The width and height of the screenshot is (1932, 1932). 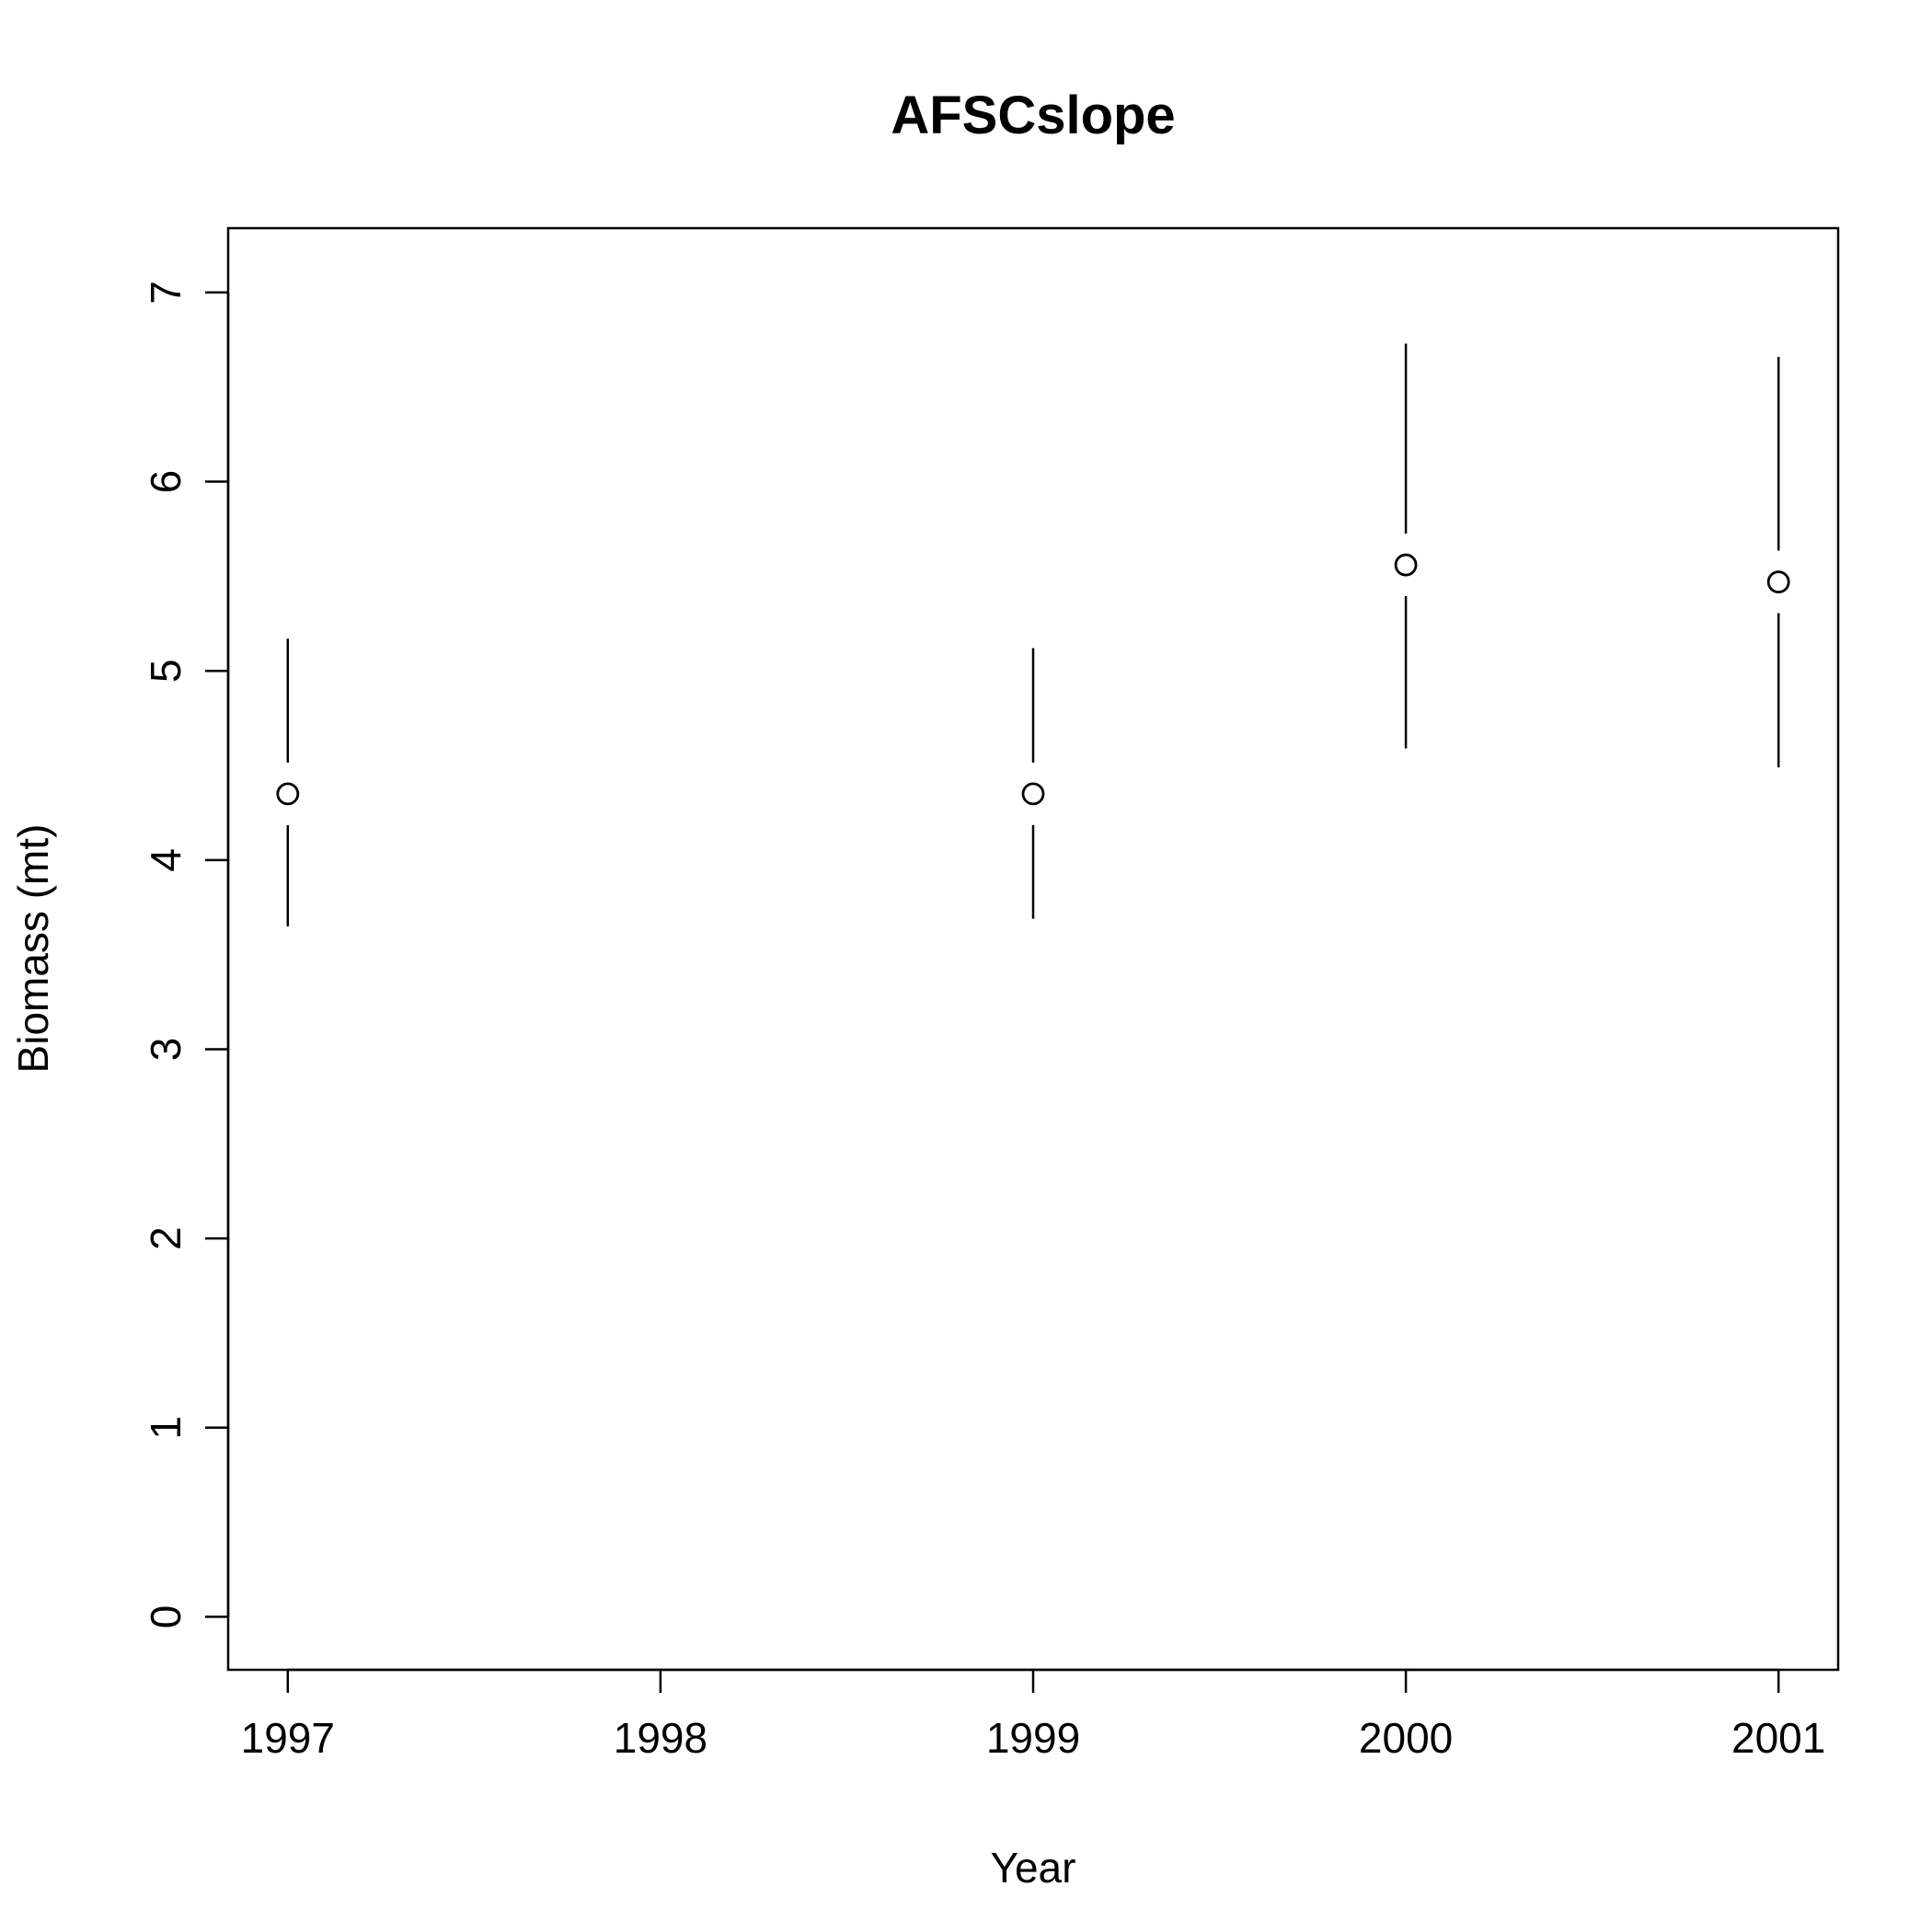 What do you see at coordinates (166, 1050) in the screenshot?
I see `y-tick-label: 3` at bounding box center [166, 1050].